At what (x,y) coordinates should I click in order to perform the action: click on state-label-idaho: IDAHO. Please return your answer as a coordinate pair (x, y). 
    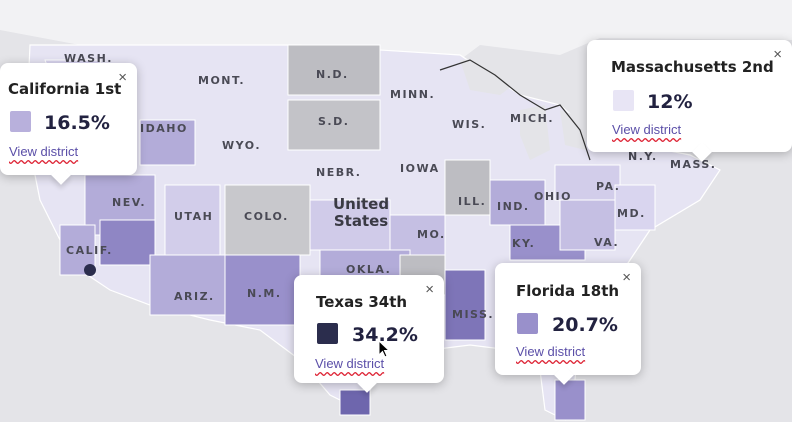
    Looking at the image, I should click on (164, 128).